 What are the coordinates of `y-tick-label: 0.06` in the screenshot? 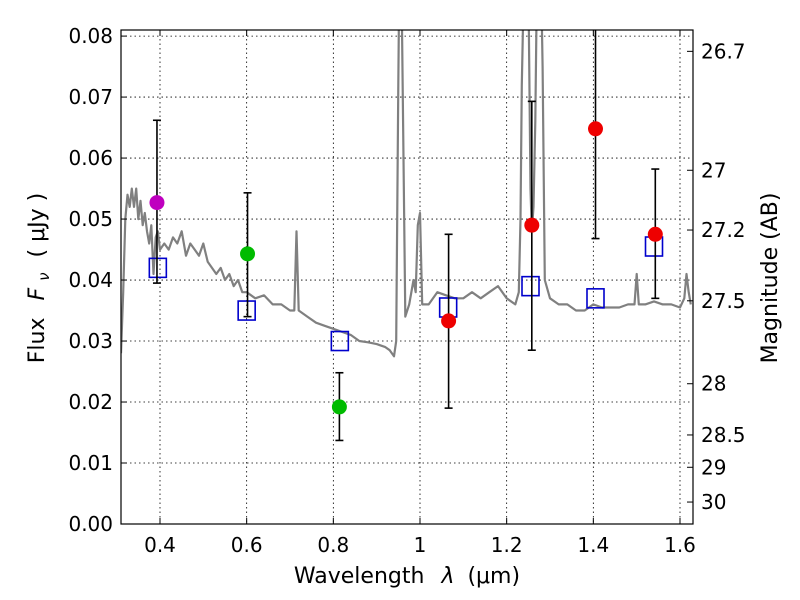 It's located at (90, 158).